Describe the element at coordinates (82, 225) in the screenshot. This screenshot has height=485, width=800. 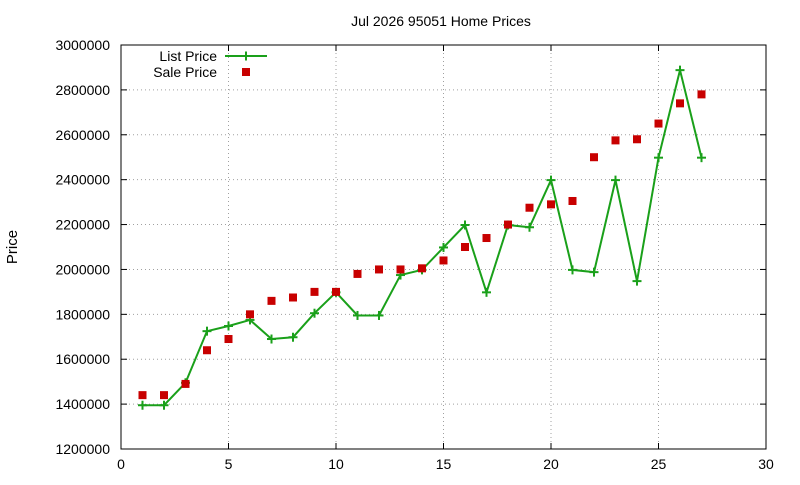
I see `y-tick-label: 2200000` at that location.